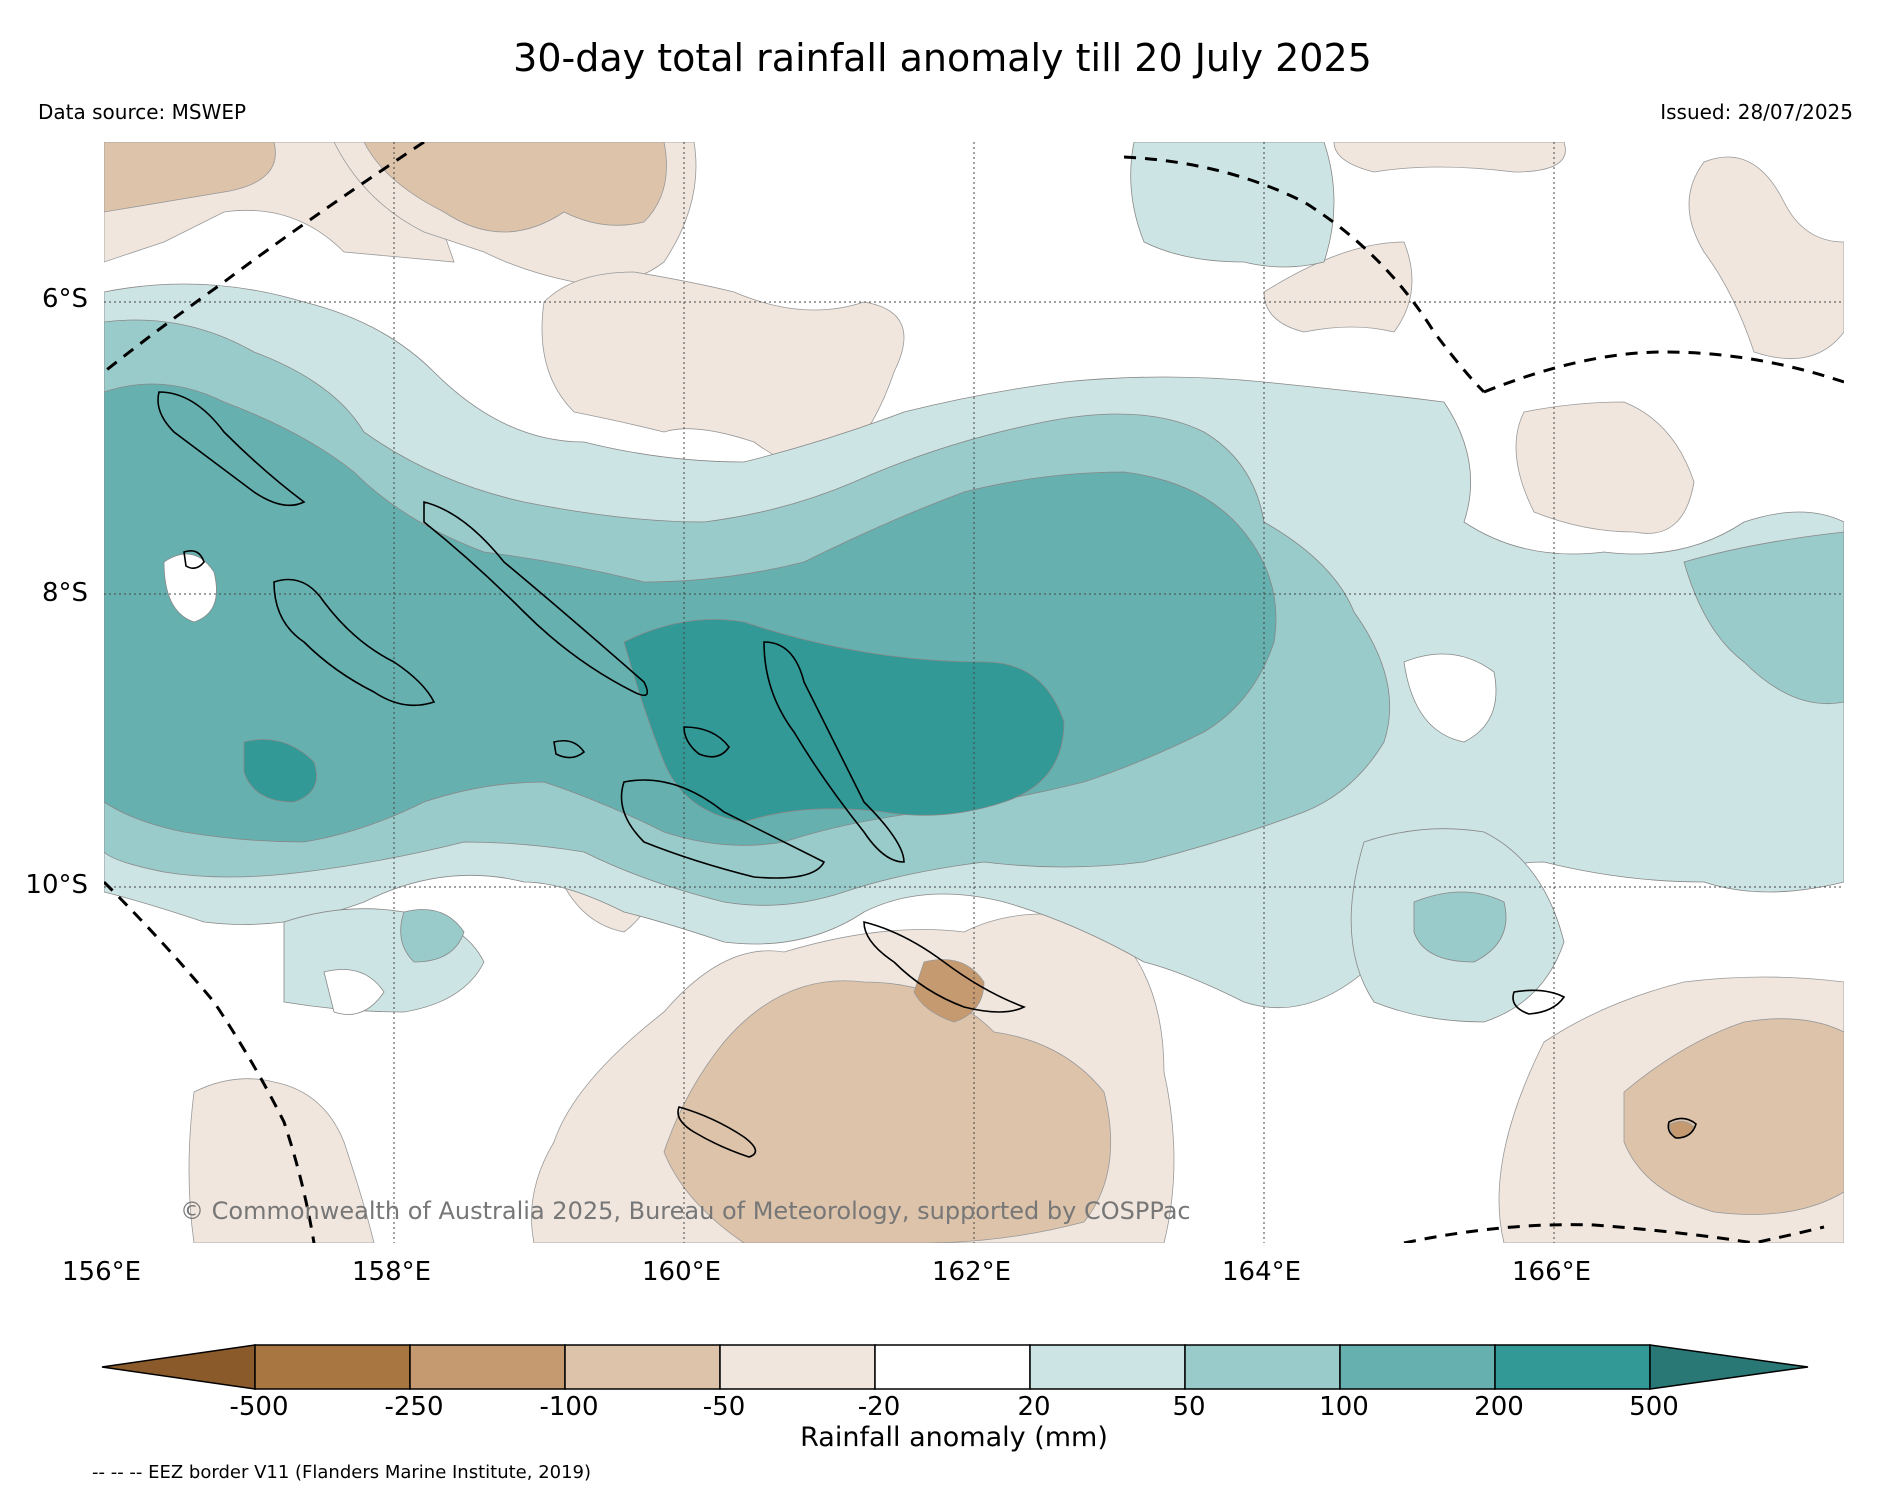  Describe the element at coordinates (1262, 1272) in the screenshot. I see `lon-label-164e: 164°E` at that location.